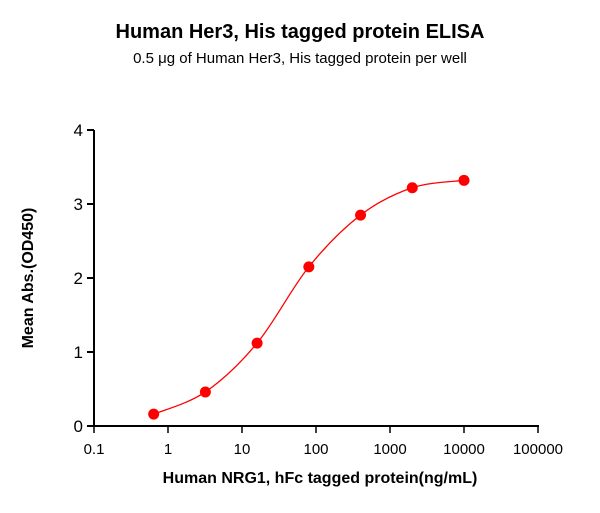  Describe the element at coordinates (538, 449) in the screenshot. I see `x-tick-label: 100000` at that location.